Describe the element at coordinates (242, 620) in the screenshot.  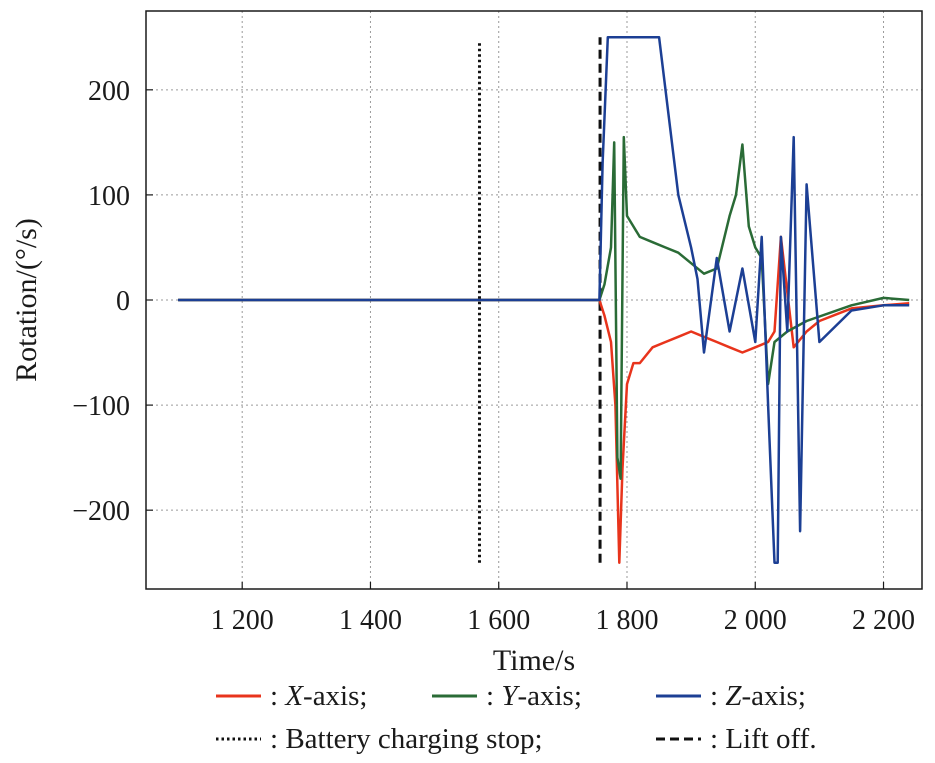
I see `x-tick-label: 1 200` at that location.